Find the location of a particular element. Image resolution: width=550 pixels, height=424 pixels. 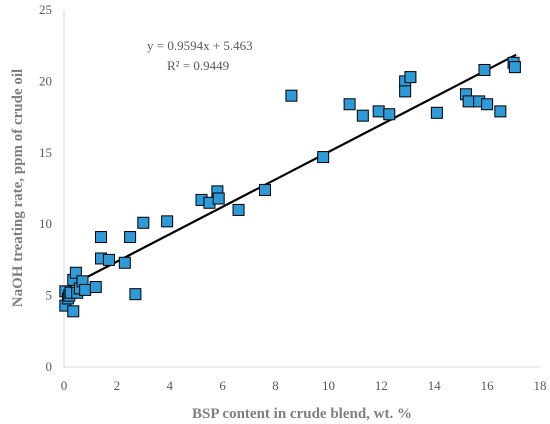

x-tick-label: 18 is located at coordinates (540, 385).